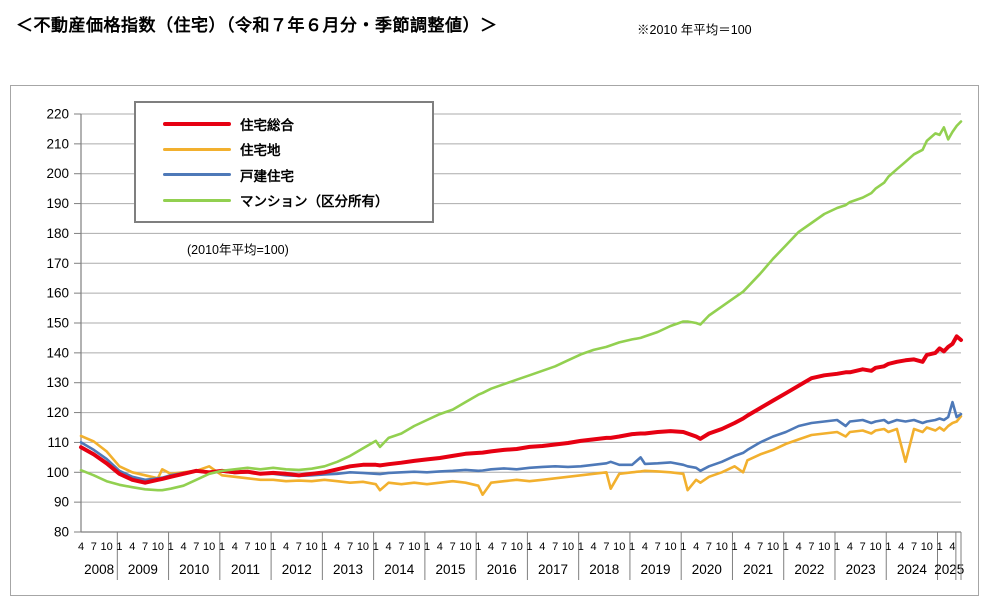 The image size is (990, 602). What do you see at coordinates (809, 569) in the screenshot?
I see `svg-text: 2022` at bounding box center [809, 569].